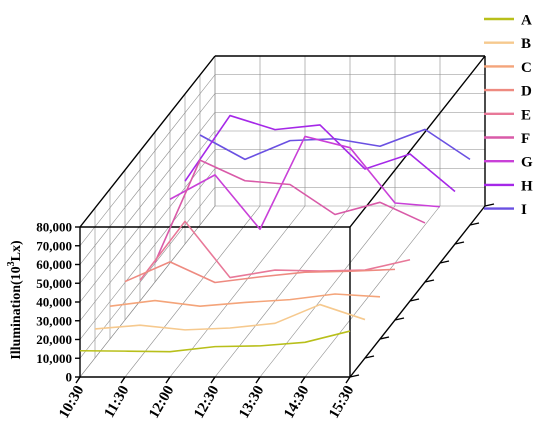 This screenshot has width=550, height=442. Describe the element at coordinates (71, 402) in the screenshot. I see `x-tick-label: 10:30` at that location.